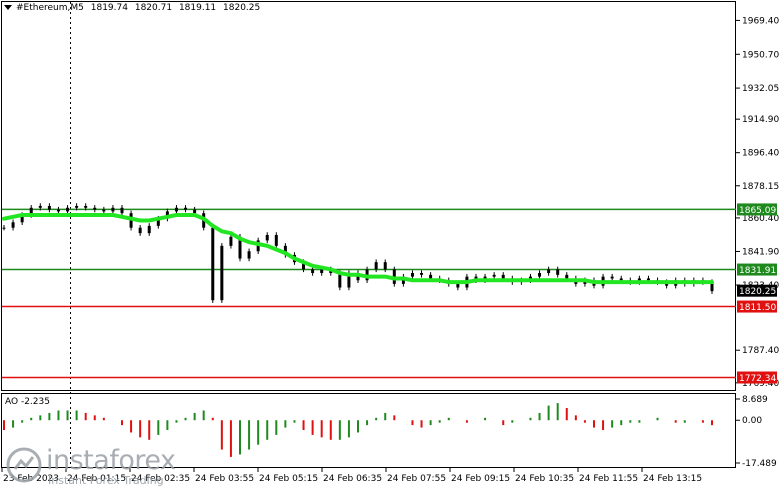 The width and height of the screenshot is (781, 489). Describe the element at coordinates (672, 479) in the screenshot. I see `time-tick-label: 24 Feb 13:15` at that location.